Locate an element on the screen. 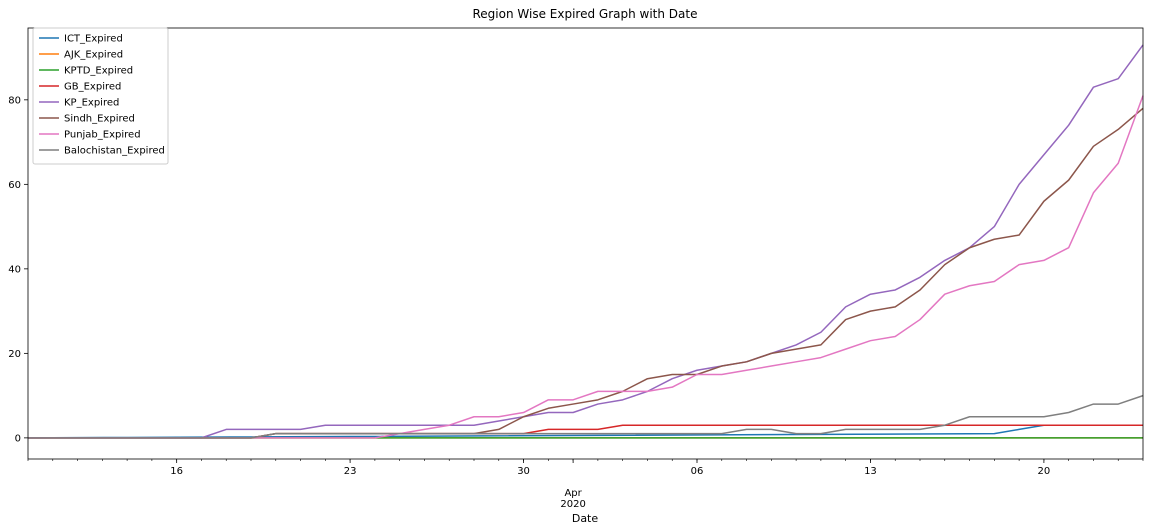 Image resolution: width=1150 pixels, height=531 pixels. x-tick-label: 23 is located at coordinates (350, 471).